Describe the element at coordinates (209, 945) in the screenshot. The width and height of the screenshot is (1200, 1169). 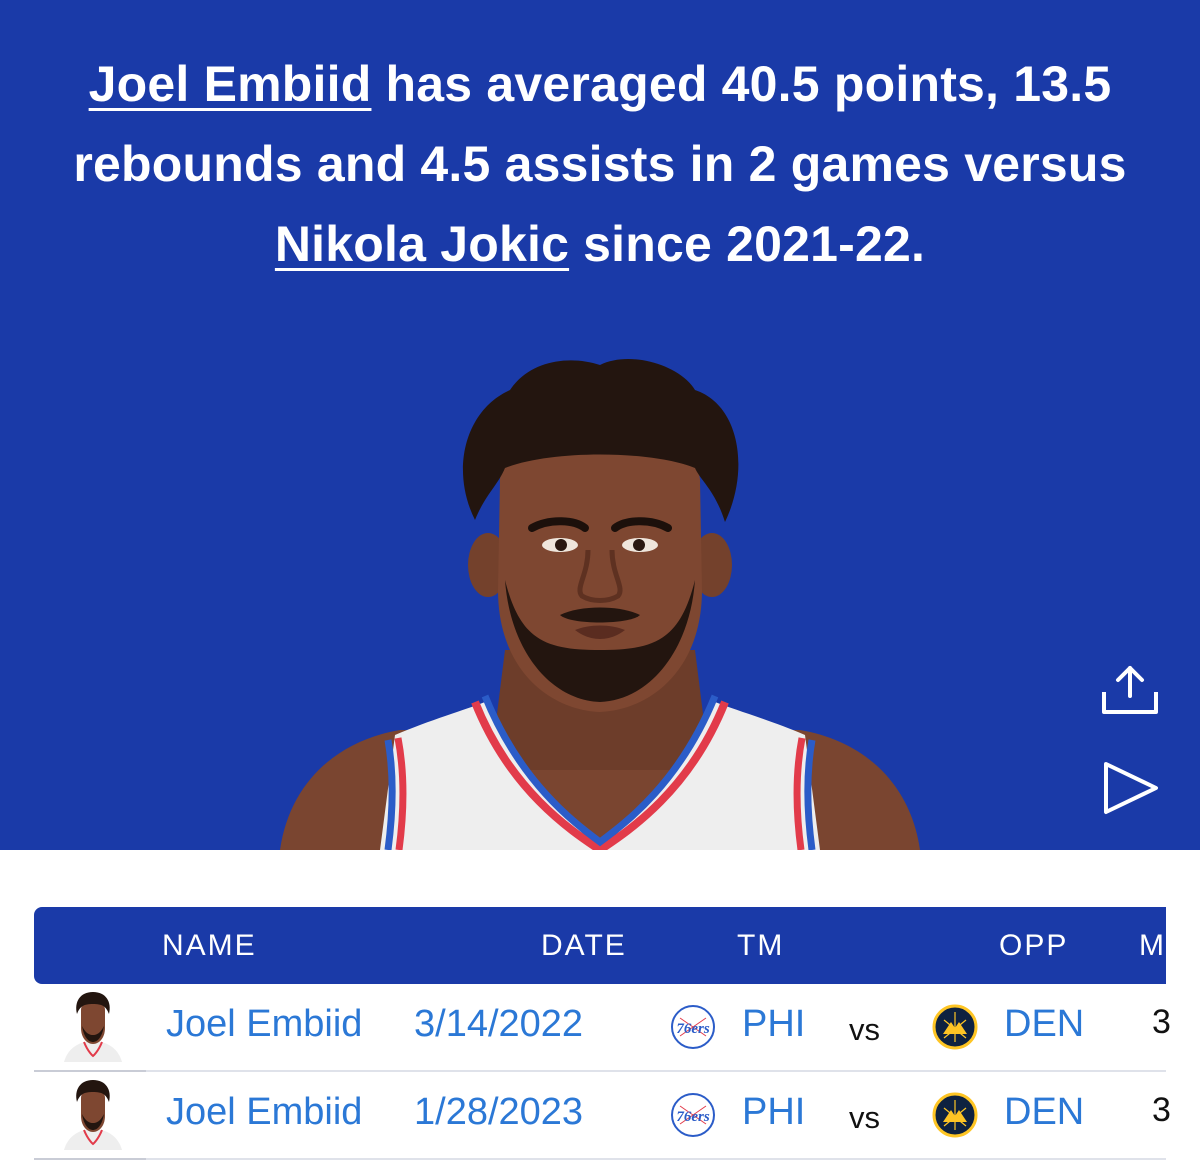
I see `column-header-name: NAME` at that location.